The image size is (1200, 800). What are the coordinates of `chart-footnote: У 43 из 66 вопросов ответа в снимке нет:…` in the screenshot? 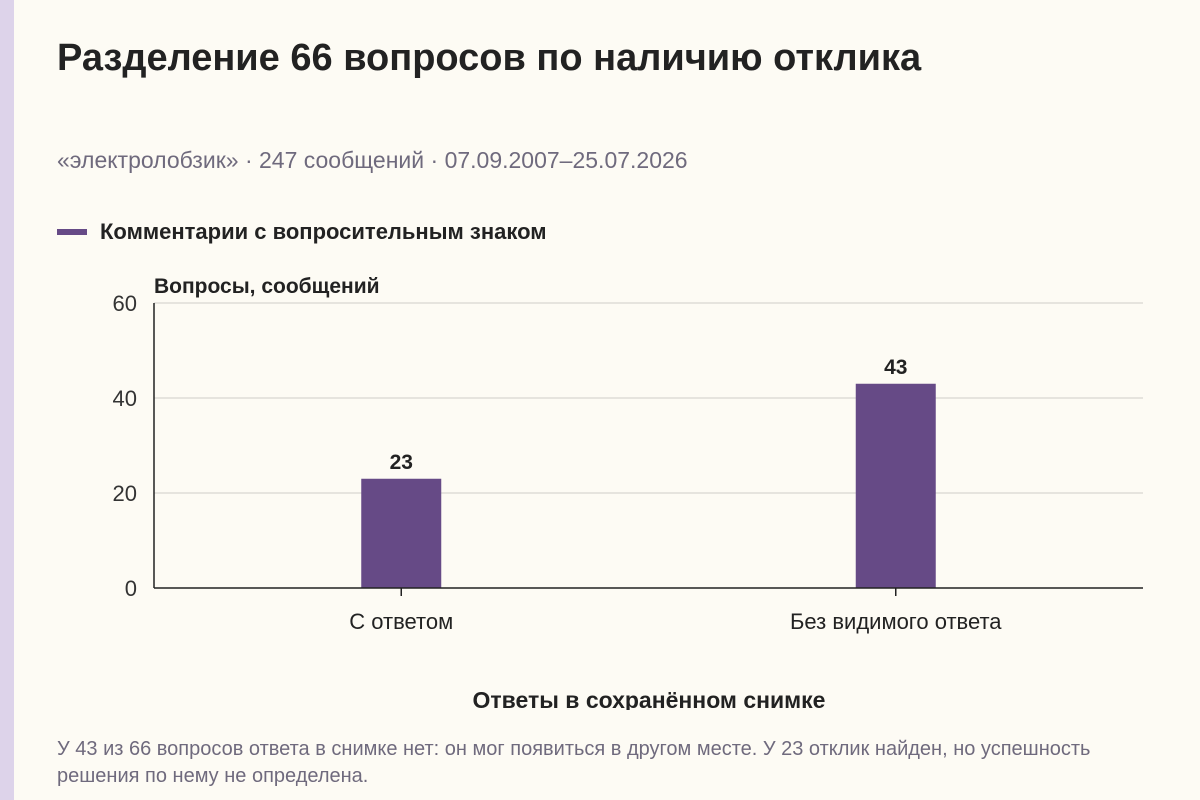 It's located at (574, 762).